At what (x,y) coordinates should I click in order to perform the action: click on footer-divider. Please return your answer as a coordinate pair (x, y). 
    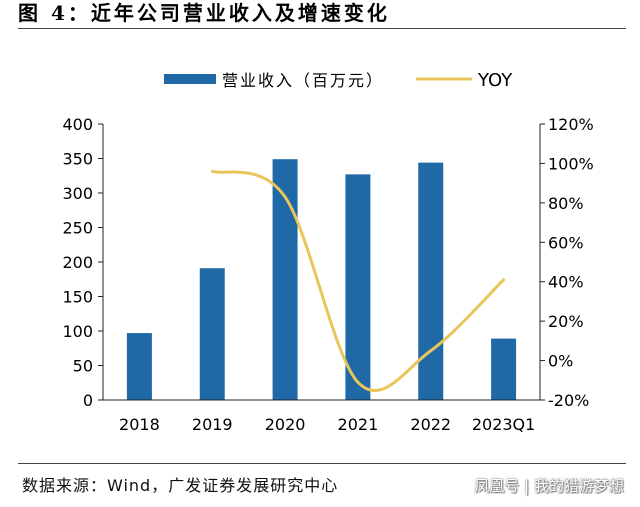
    Looking at the image, I should click on (322, 463).